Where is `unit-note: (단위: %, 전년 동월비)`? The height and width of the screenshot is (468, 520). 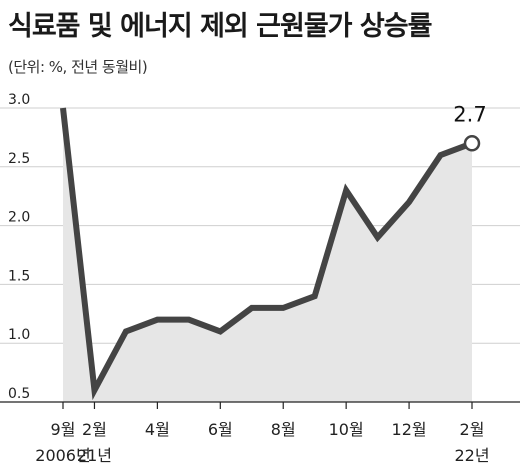
unit-note: (단위: %, 전년 동월비) is located at coordinates (78, 67).